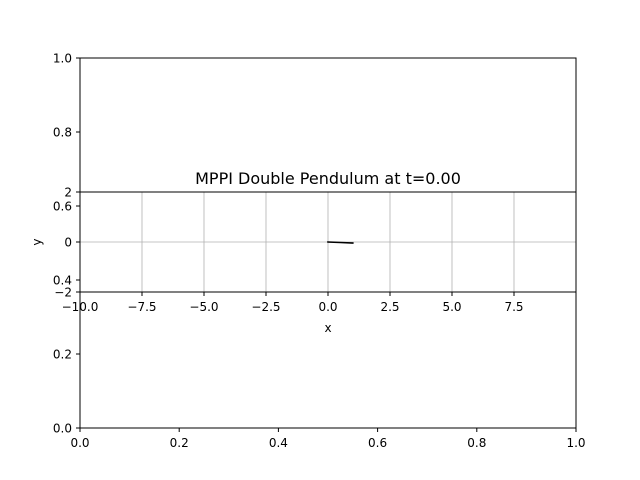 Image resolution: width=640 pixels, height=480 pixels. I want to click on background-x-tick-label: 0.2, so click(179, 443).